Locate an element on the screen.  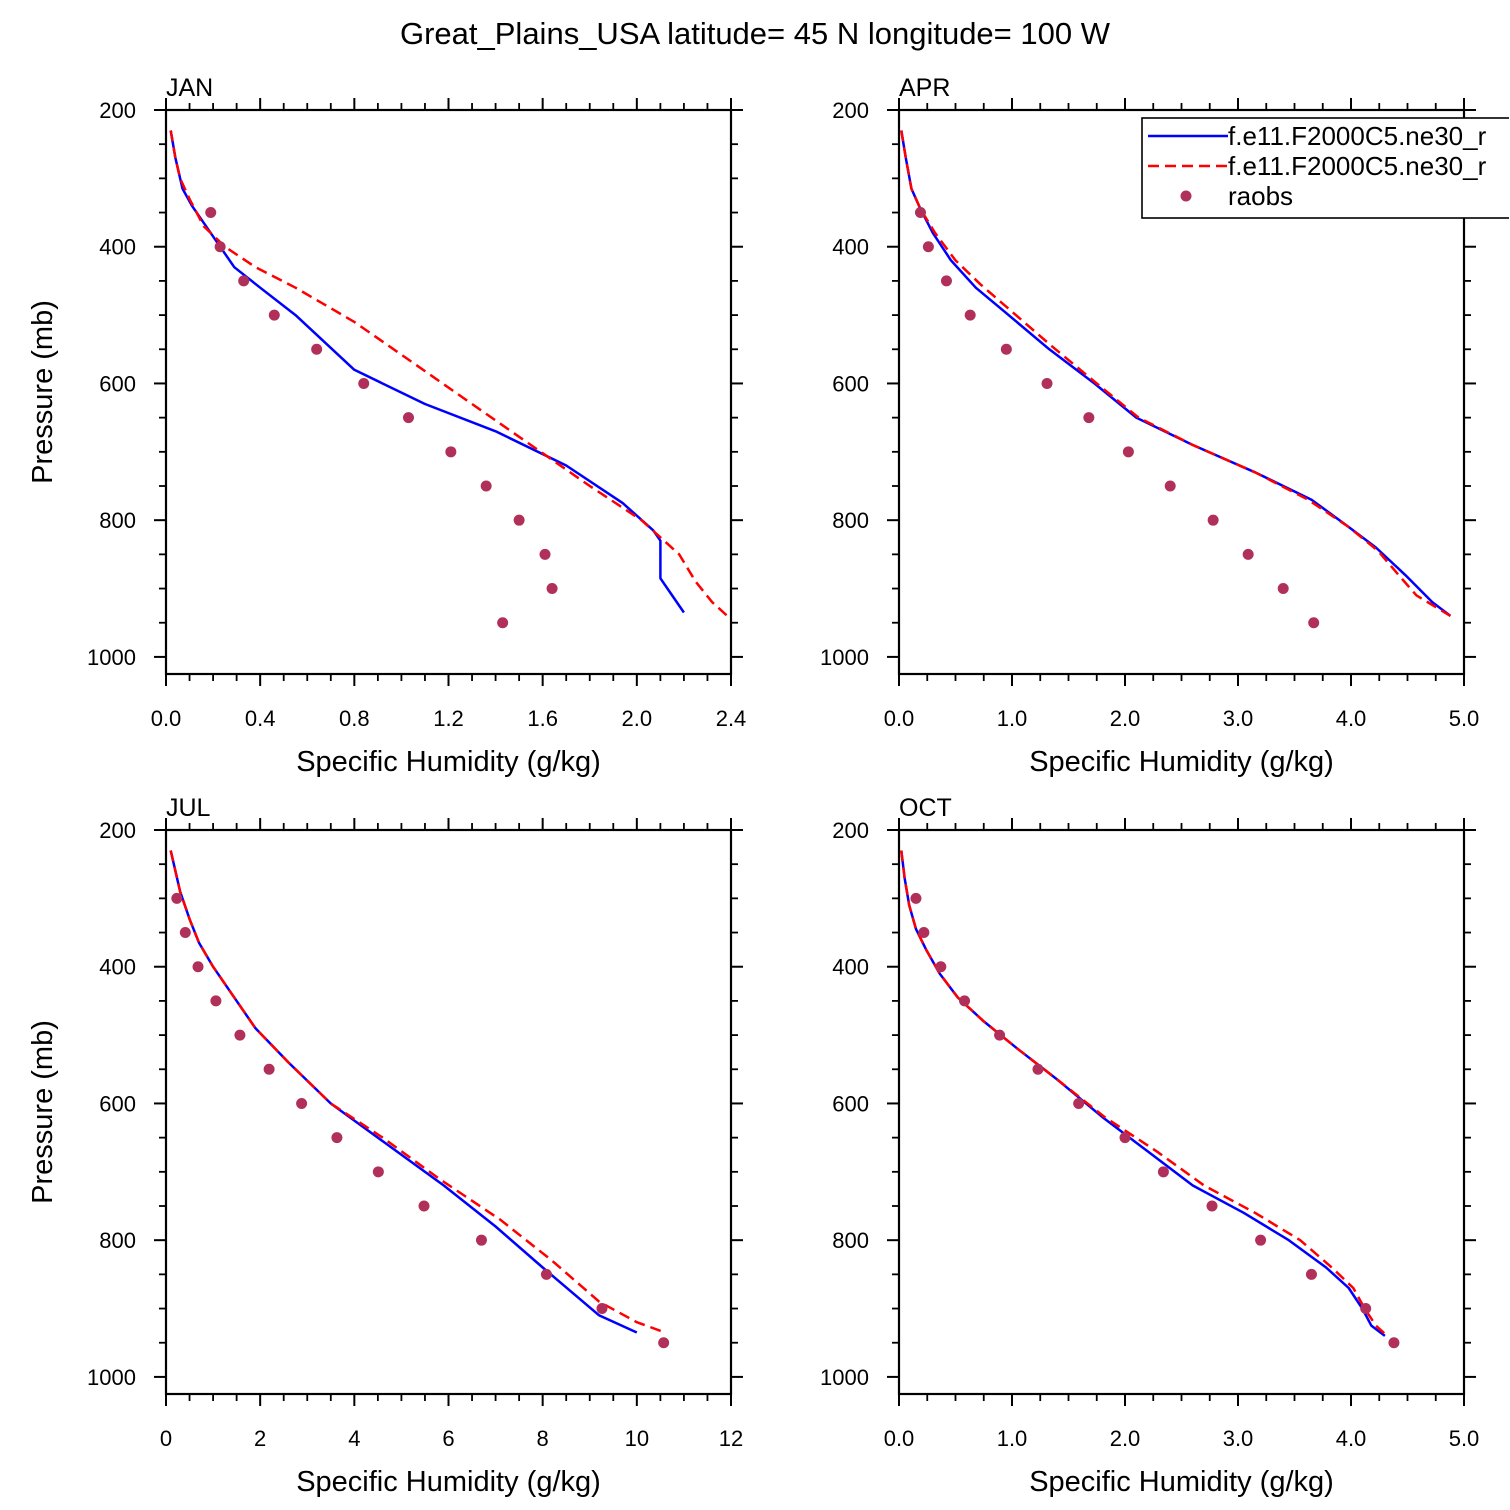
panel-label: JUL is located at coordinates (188, 808).